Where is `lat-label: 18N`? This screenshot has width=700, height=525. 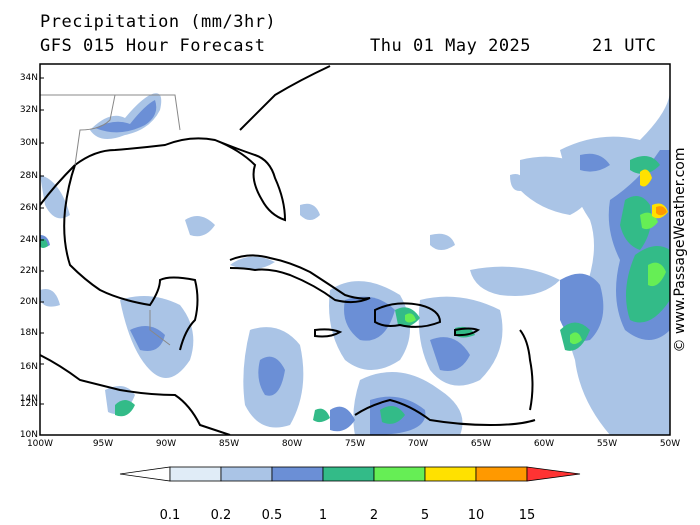 lat-label: 18N is located at coordinates (28, 333).